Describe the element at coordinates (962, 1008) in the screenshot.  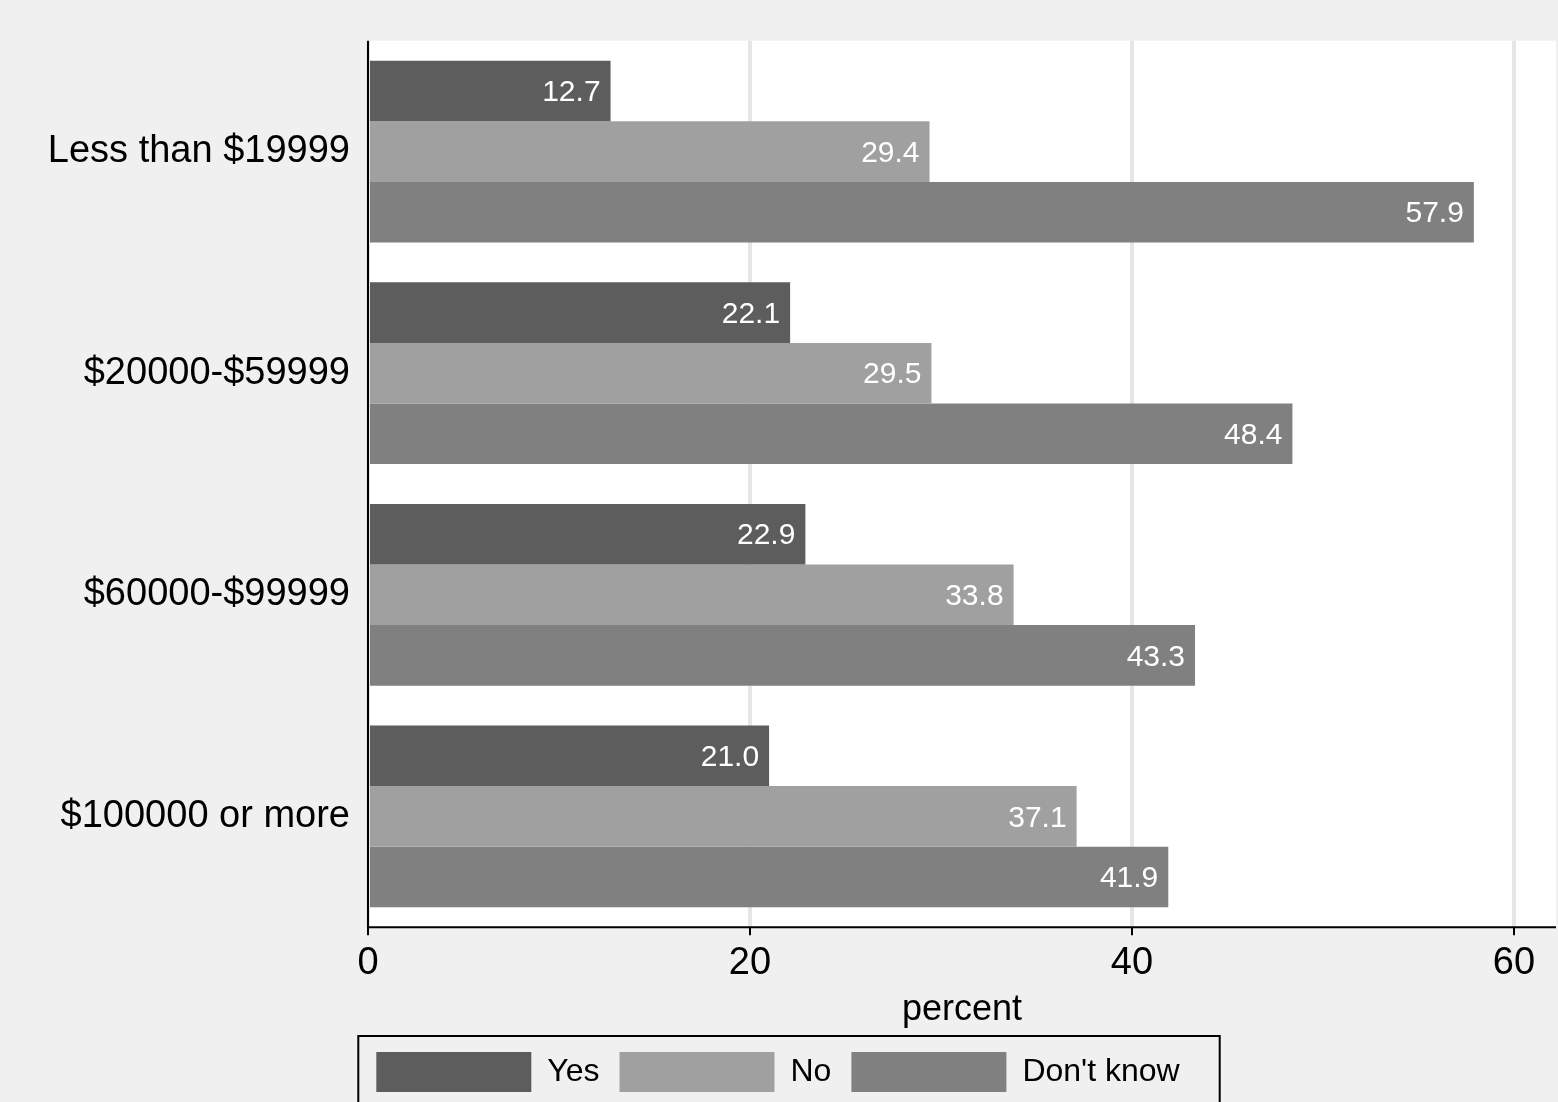
I see `x-axis-title: percent` at that location.